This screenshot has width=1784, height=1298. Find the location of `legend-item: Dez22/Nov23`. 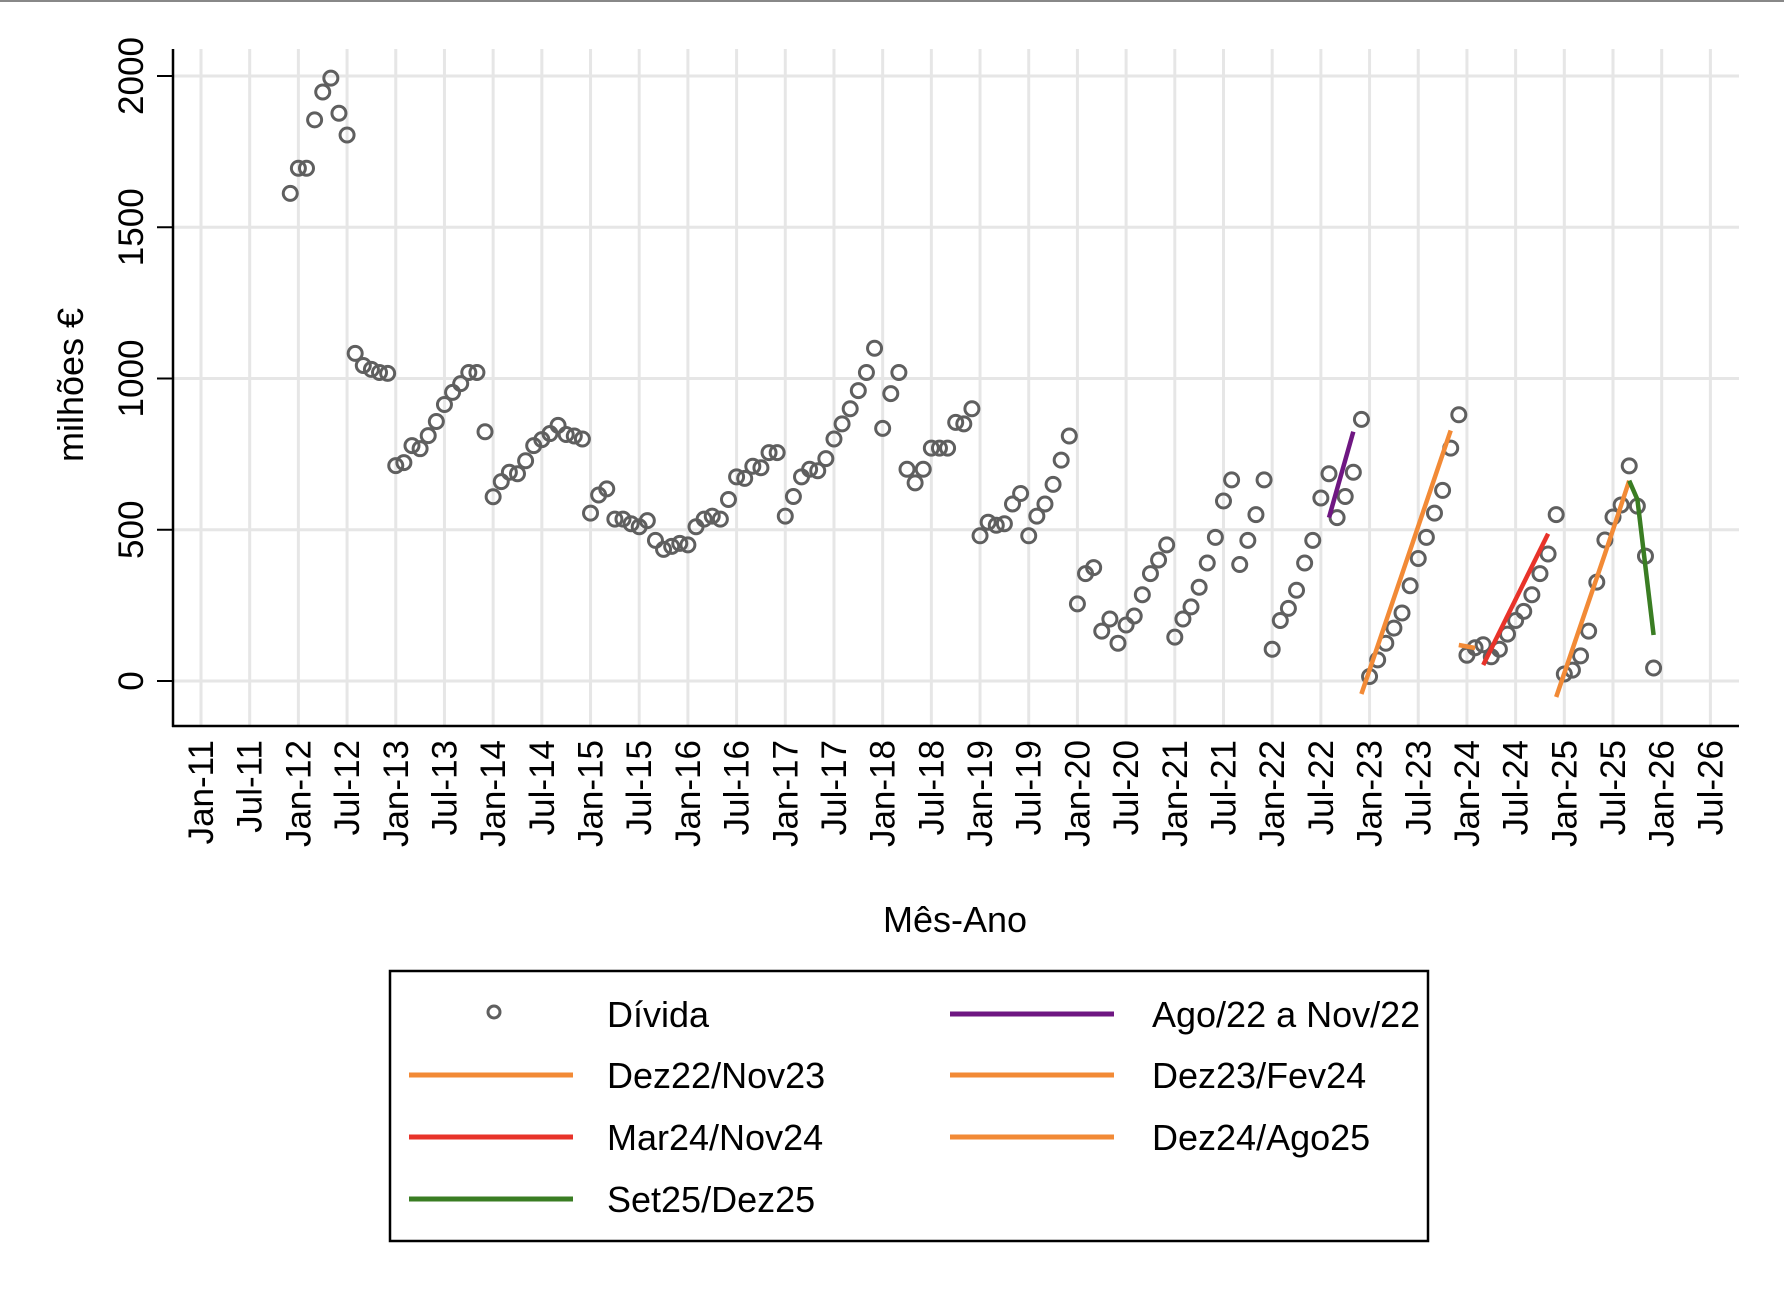

legend-item: Dez22/Nov23 is located at coordinates (617, 1075).